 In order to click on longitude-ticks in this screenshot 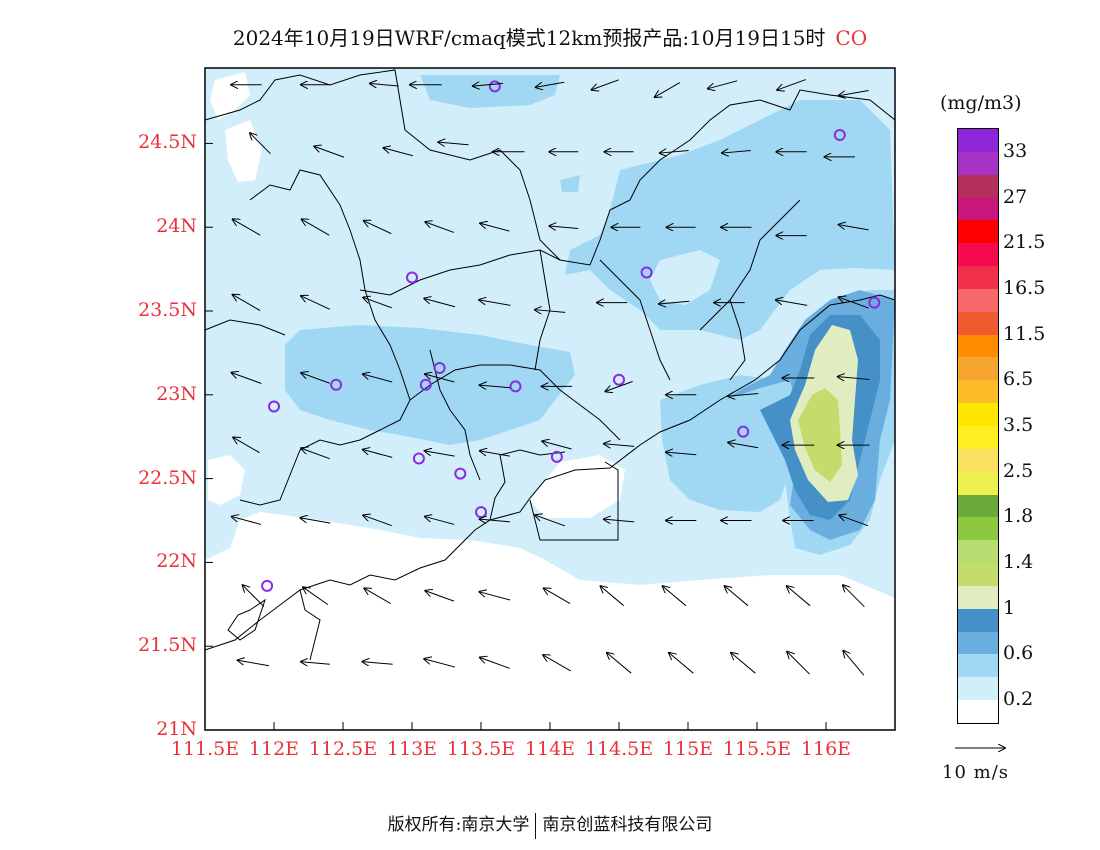, I will do `click(515, 726)`.